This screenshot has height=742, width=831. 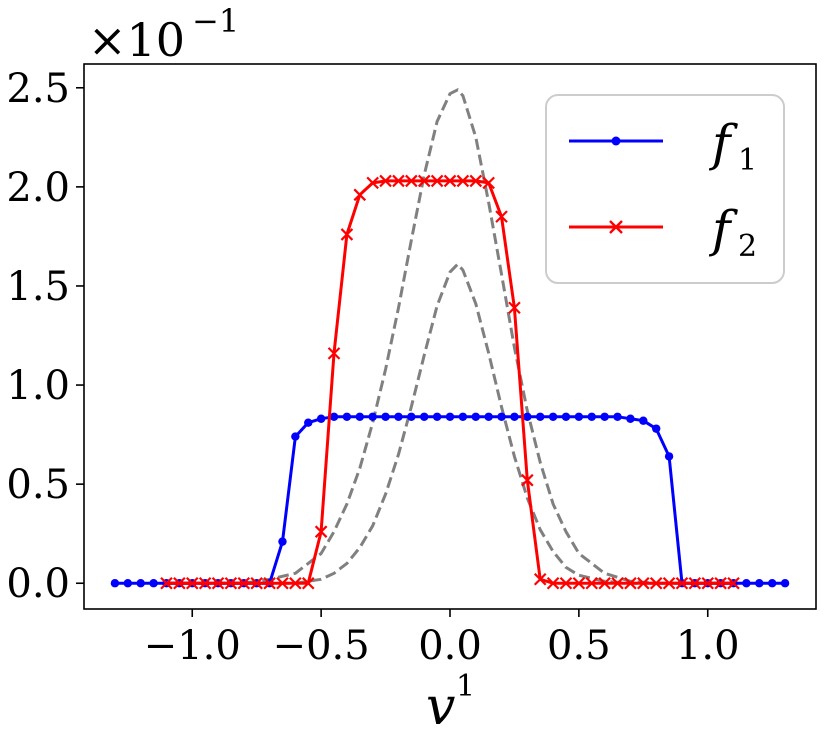 What do you see at coordinates (465, 686) in the screenshot?
I see `x-axis-label-sup: 1` at bounding box center [465, 686].